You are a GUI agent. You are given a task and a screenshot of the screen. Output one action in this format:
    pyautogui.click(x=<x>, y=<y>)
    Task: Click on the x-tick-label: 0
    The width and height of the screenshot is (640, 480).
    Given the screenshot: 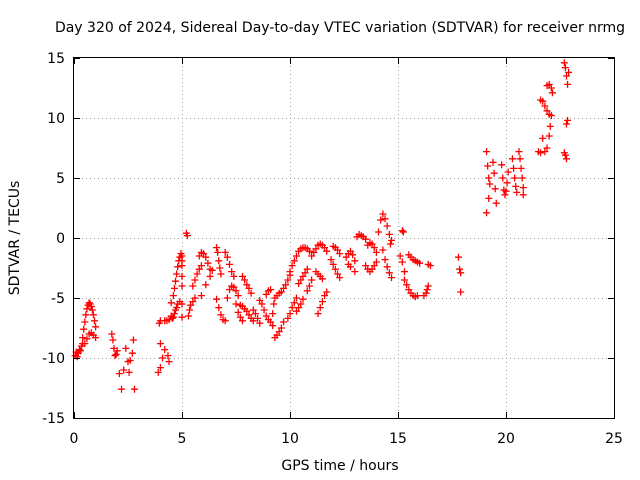 What is the action you would take?
    pyautogui.click(x=74, y=439)
    